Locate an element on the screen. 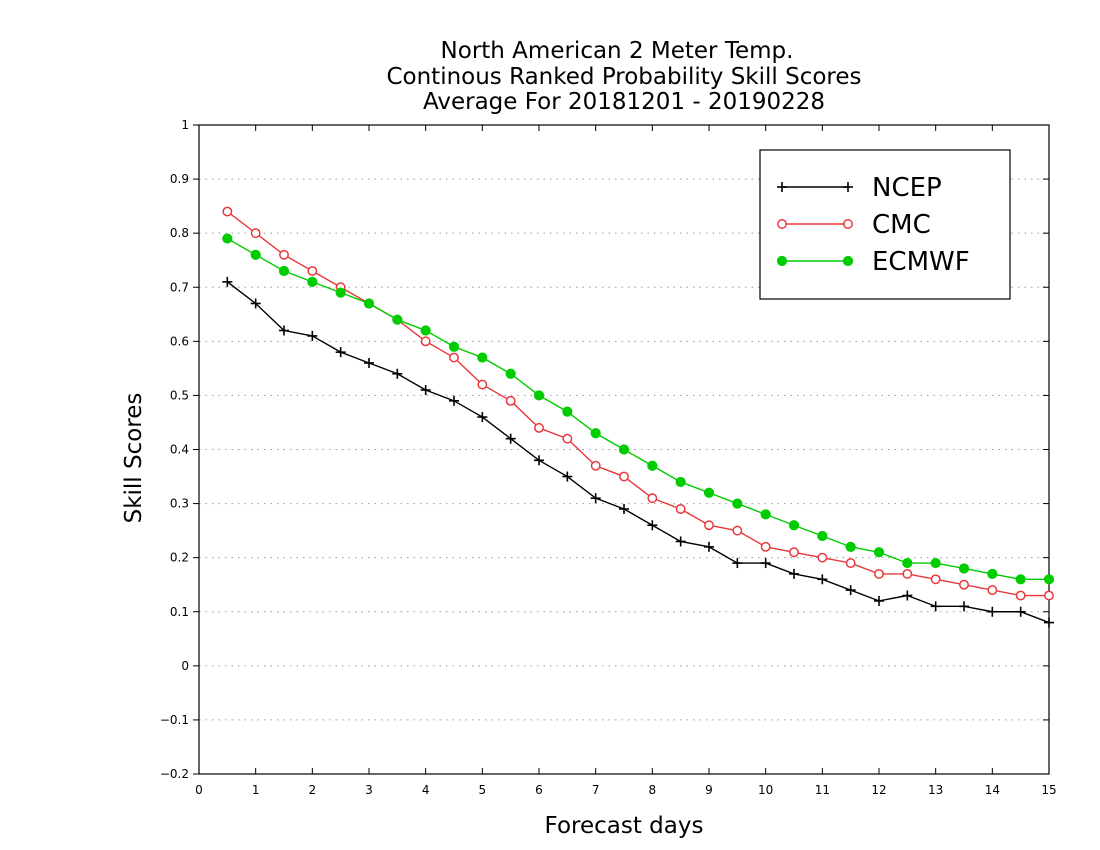  chart-title-line-1: North American 2 Meter Temp. is located at coordinates (617, 51).